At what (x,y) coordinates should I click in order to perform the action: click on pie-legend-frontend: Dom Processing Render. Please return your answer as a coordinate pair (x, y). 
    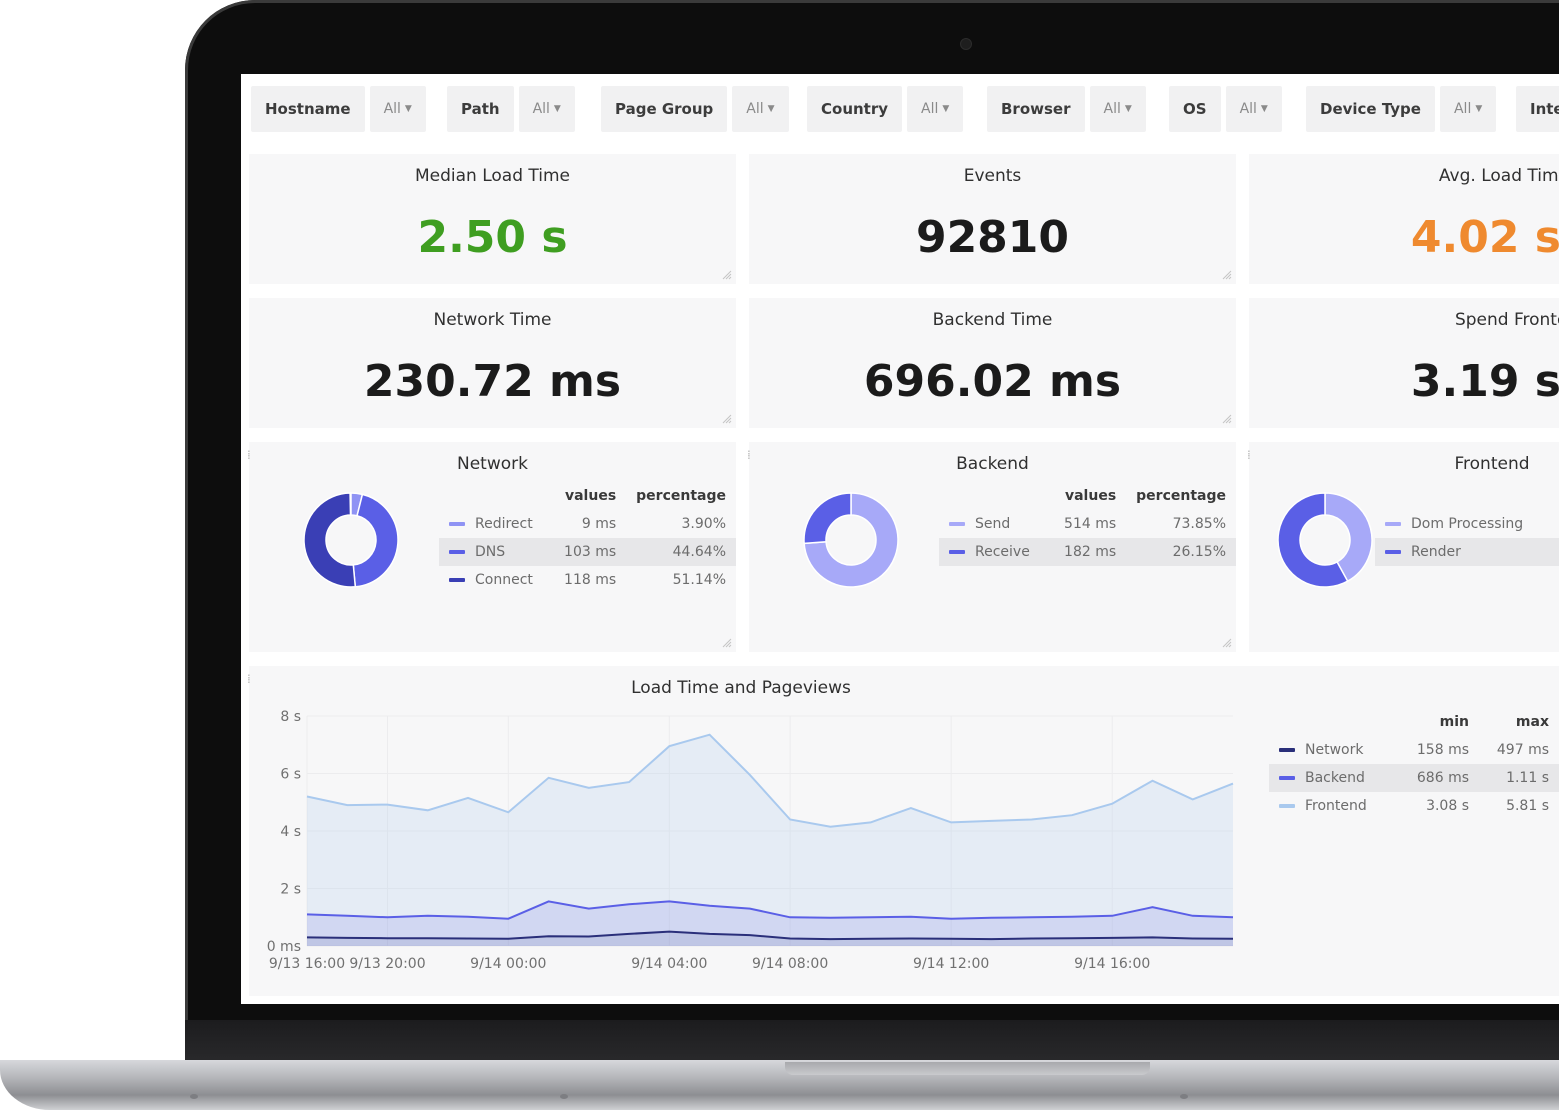
    Looking at the image, I should click on (1467, 538).